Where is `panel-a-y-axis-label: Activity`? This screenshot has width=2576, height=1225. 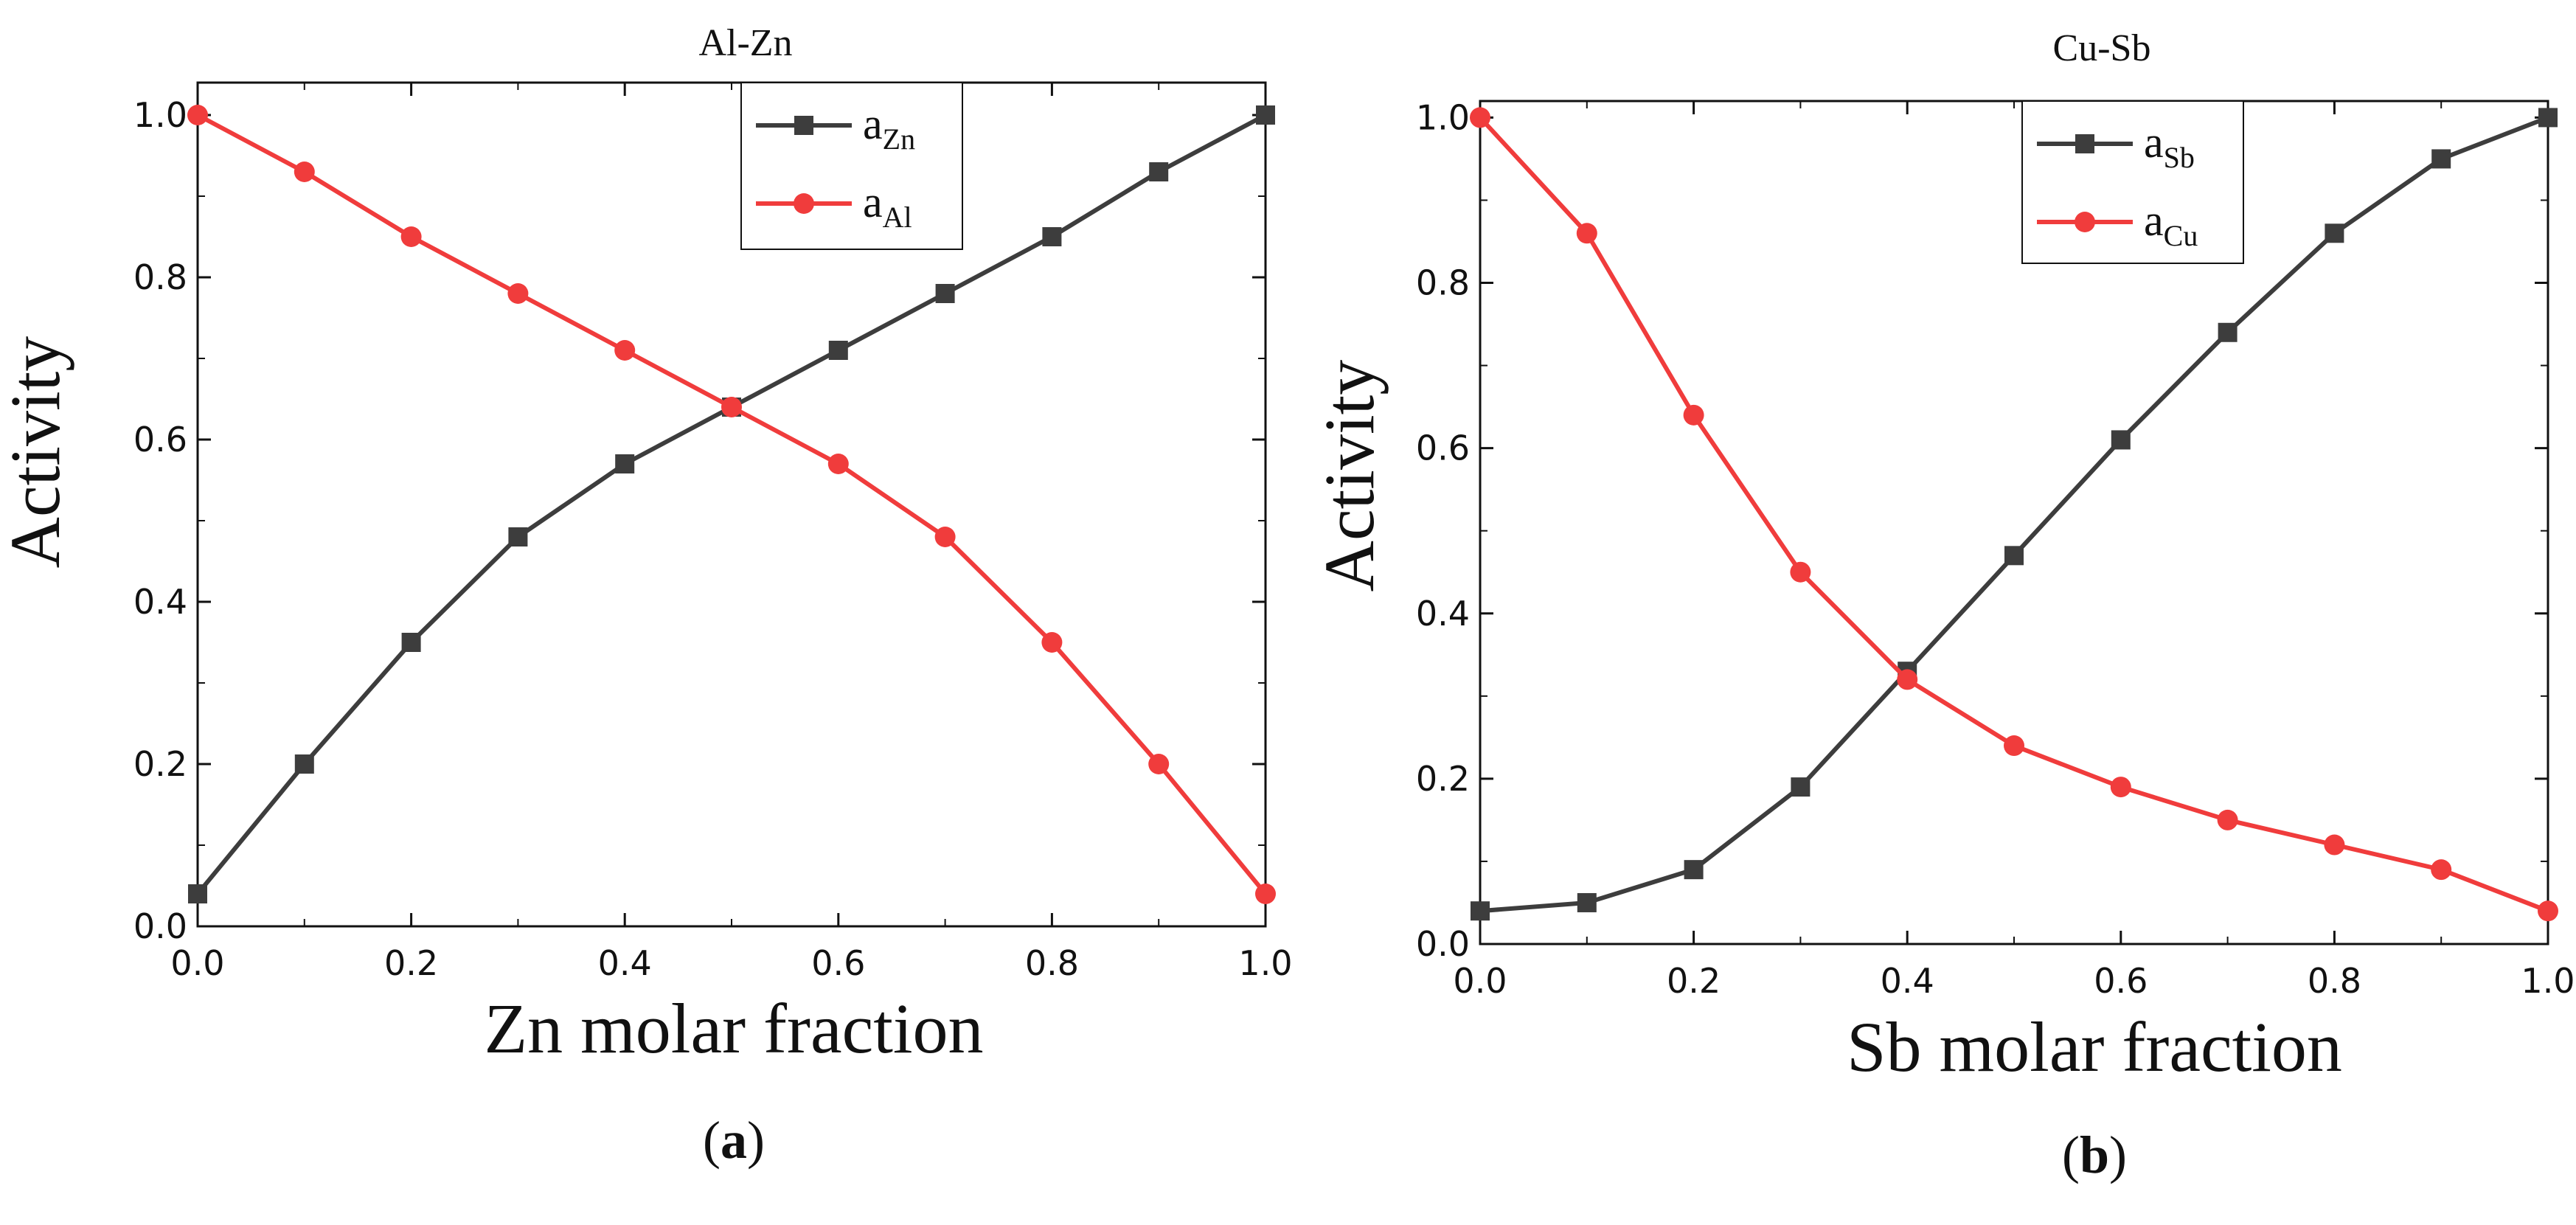 panel-a-y-axis-label: Activity is located at coordinates (37, 453).